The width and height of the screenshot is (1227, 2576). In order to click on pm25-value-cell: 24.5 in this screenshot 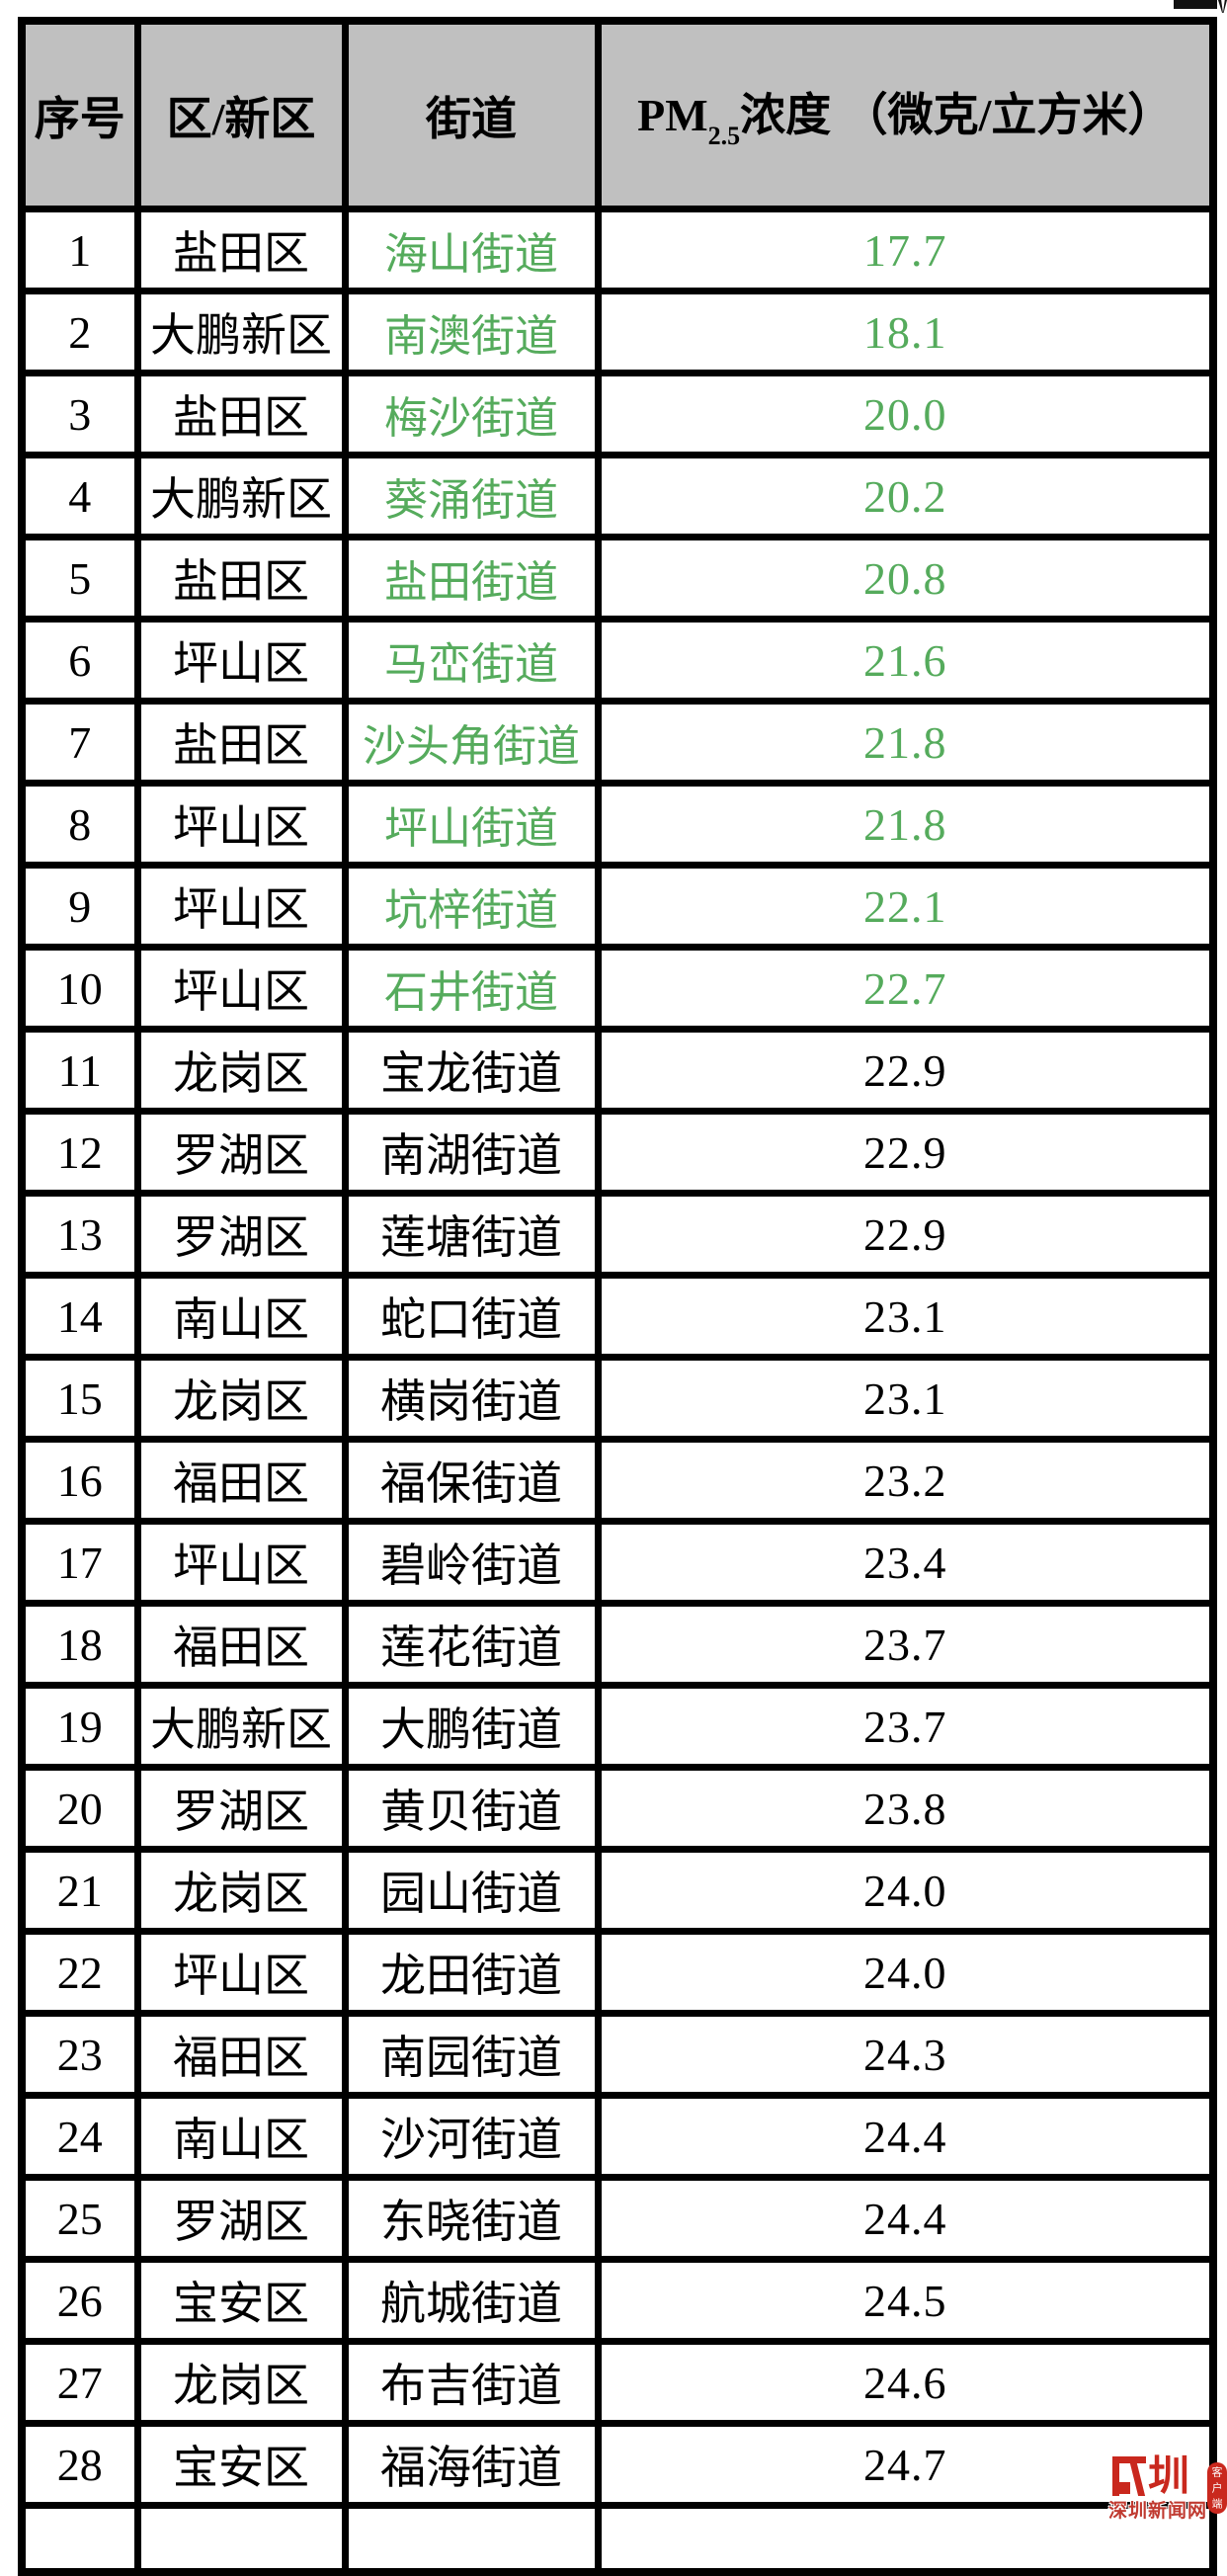, I will do `click(905, 2300)`.